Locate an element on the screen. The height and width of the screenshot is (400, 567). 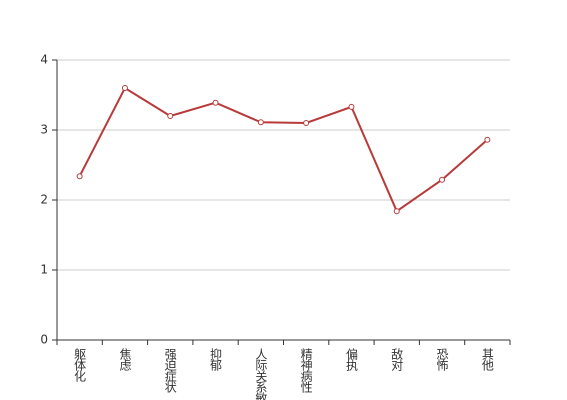
x-tick-label: 抑郁 is located at coordinates (216, 359).